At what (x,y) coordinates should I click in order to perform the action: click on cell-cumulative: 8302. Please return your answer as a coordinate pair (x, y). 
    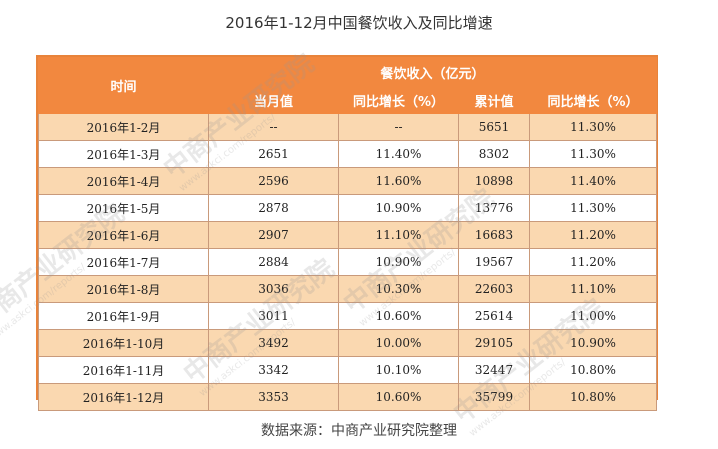
    Looking at the image, I should click on (494, 154).